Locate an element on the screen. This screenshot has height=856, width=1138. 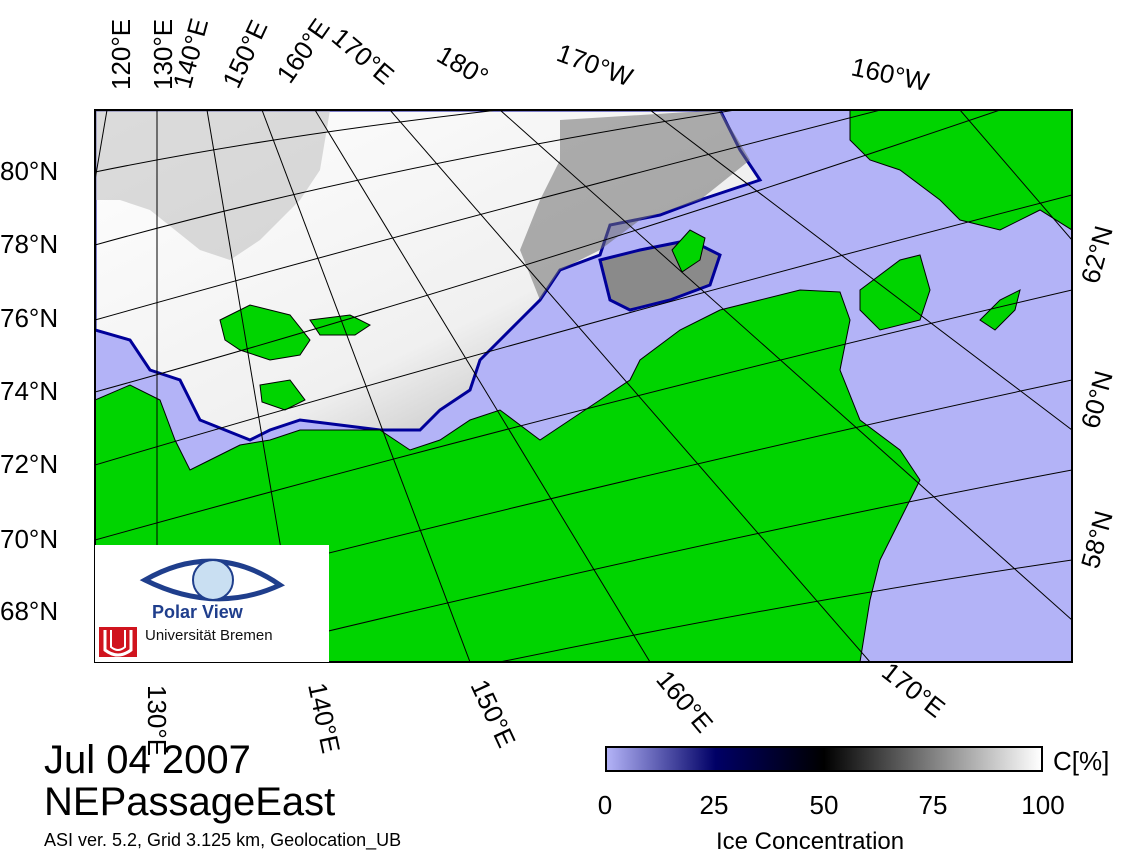
label-left-78n: 78°N is located at coordinates (29, 244).